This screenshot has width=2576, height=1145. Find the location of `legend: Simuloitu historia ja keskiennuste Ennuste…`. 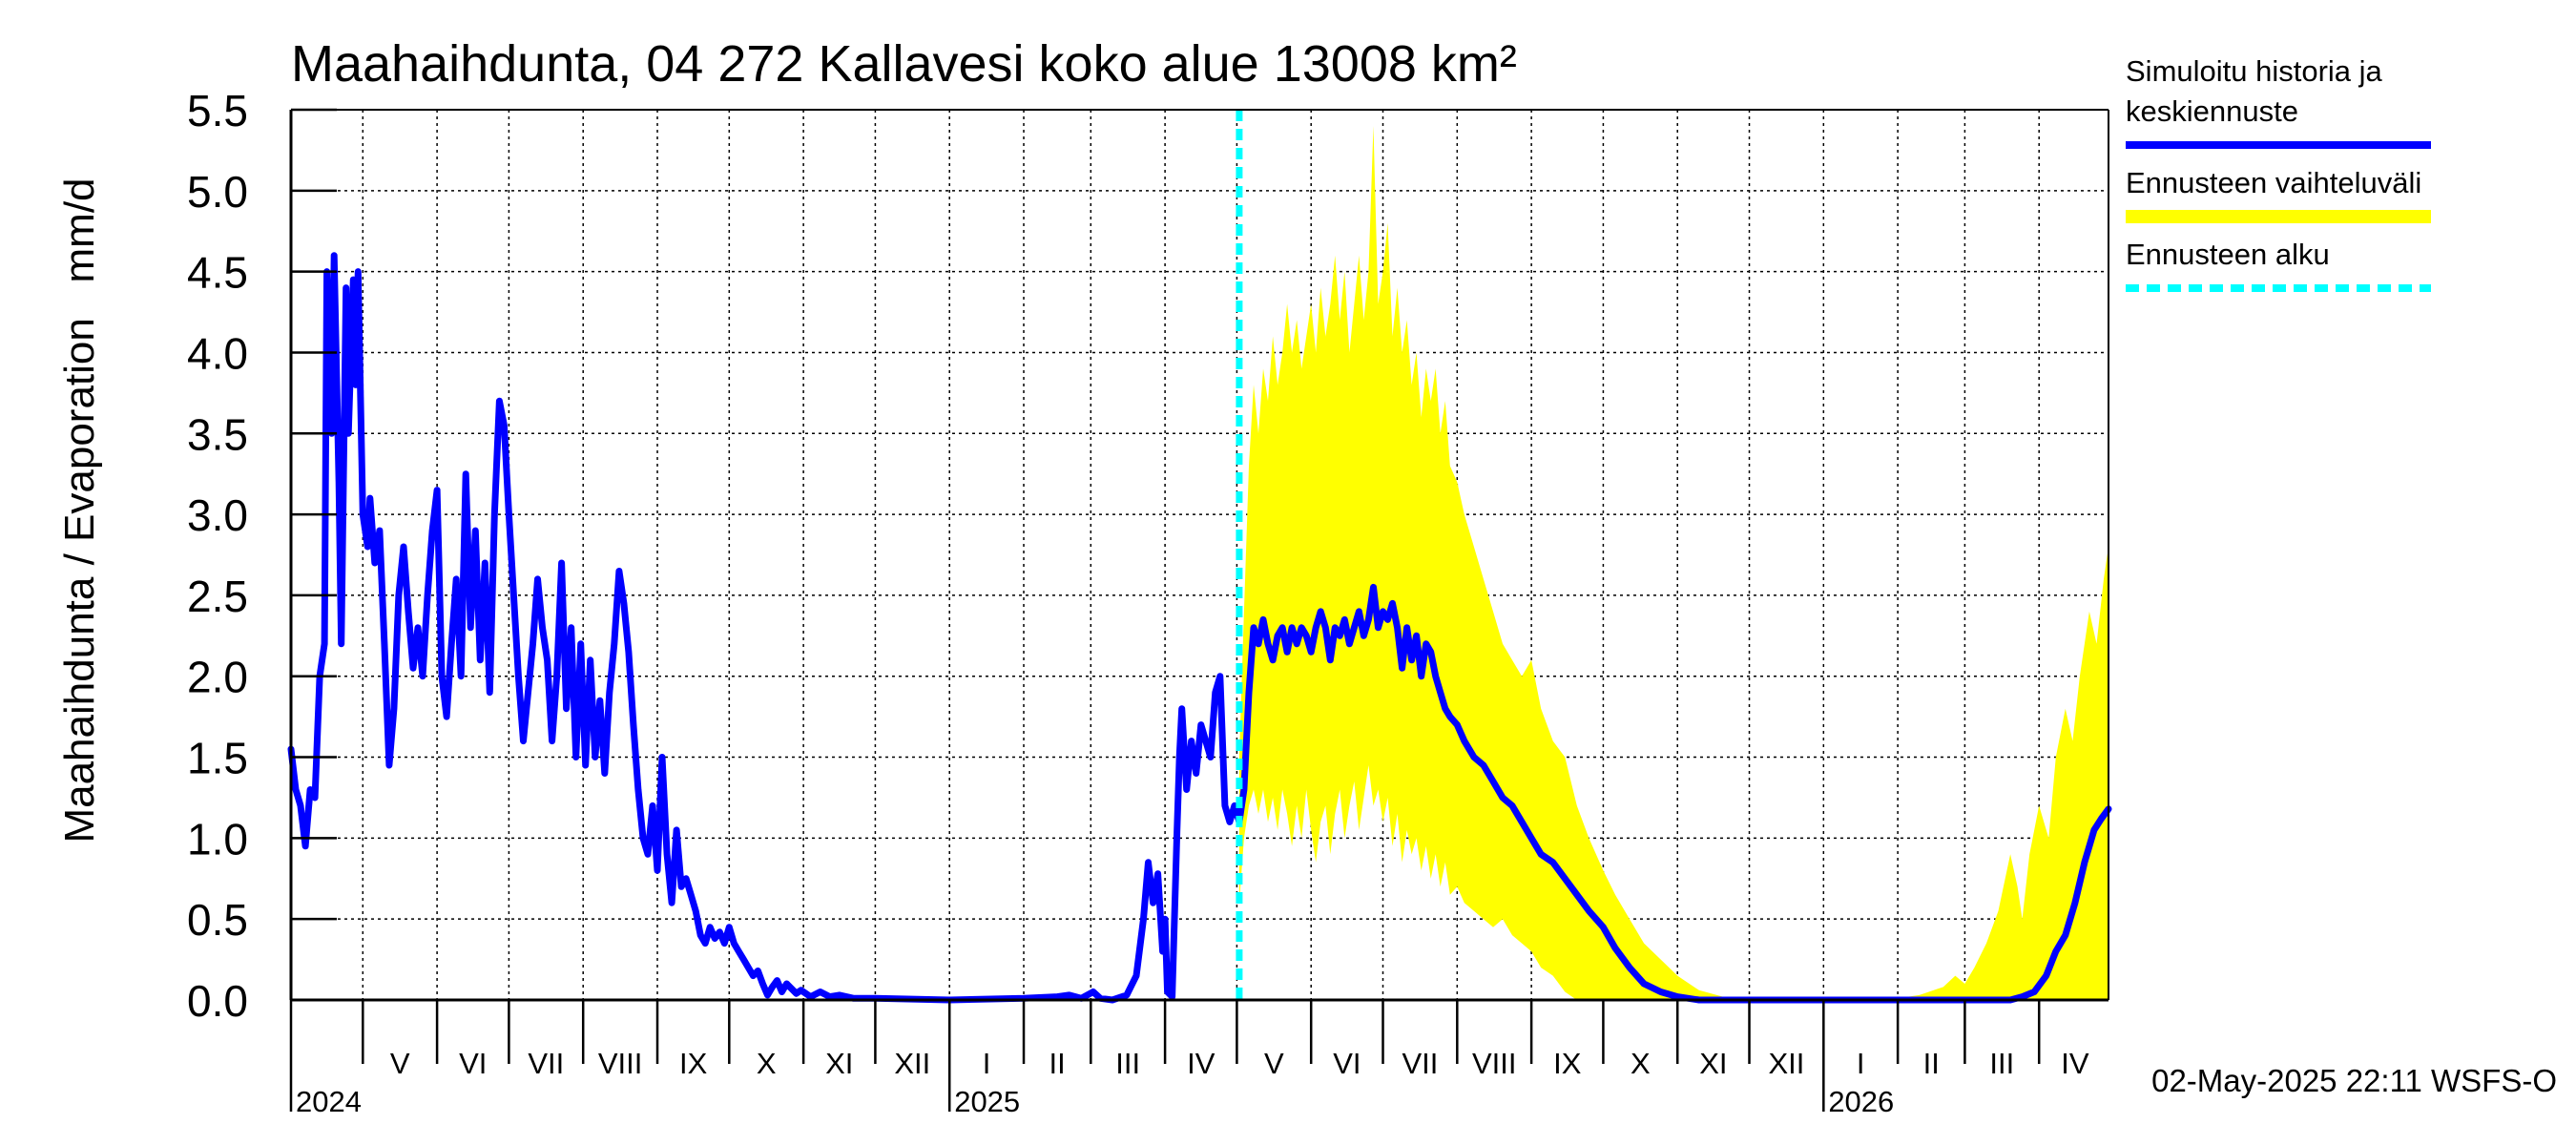

legend: Simuloitu historia ja keskiennuste Ennuste… is located at coordinates (2278, 173).